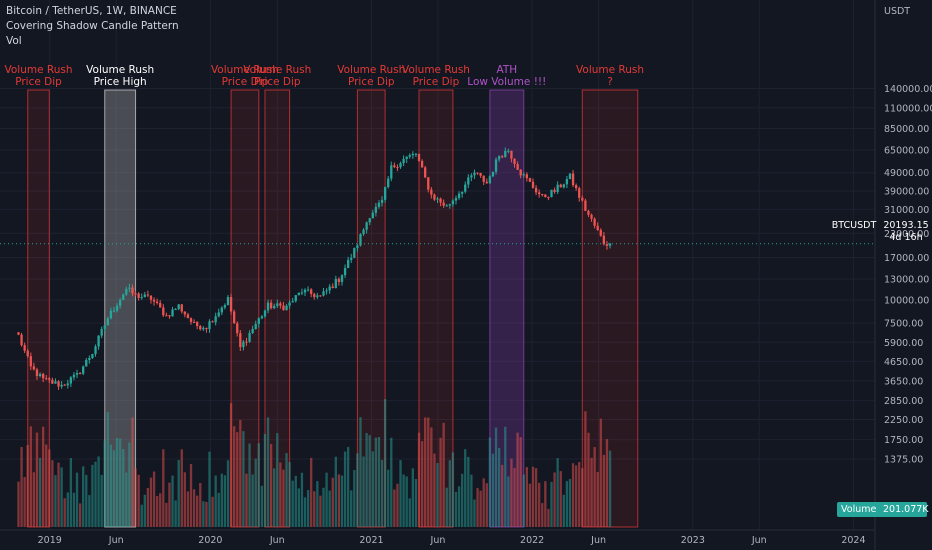 This screenshot has width=932, height=550. I want to click on time-axis: 2019 Jun 2020 Jun 2021 Jun 2022 Jun 2023 Jun 2024, so click(437, 537).